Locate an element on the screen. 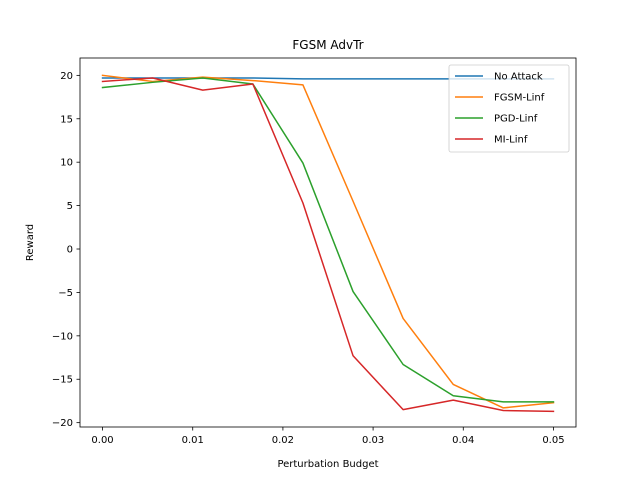 The image size is (640, 480). y-tick-label: −10 is located at coordinates (62, 336).